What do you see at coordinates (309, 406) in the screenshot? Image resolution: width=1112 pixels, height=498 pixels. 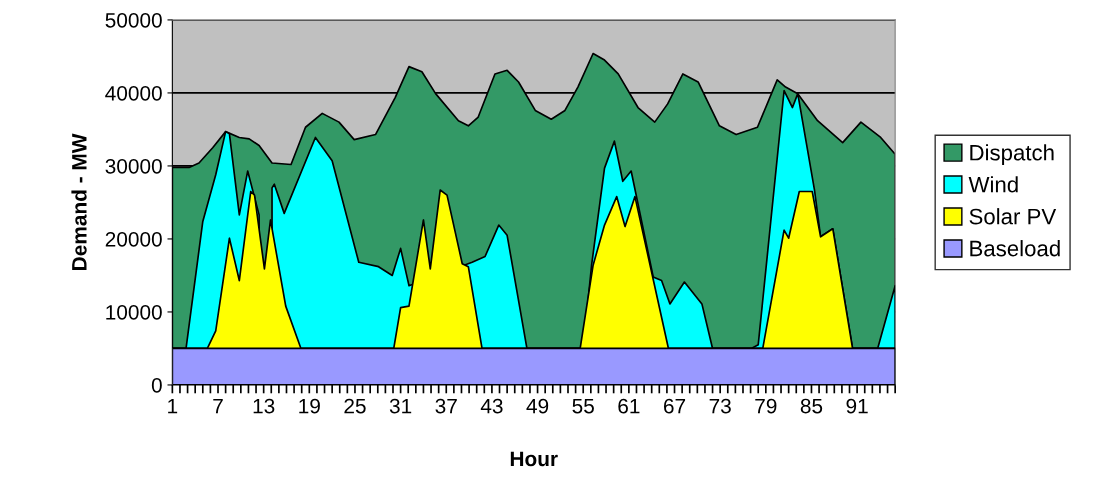 I see `x-tick-label: 19` at bounding box center [309, 406].